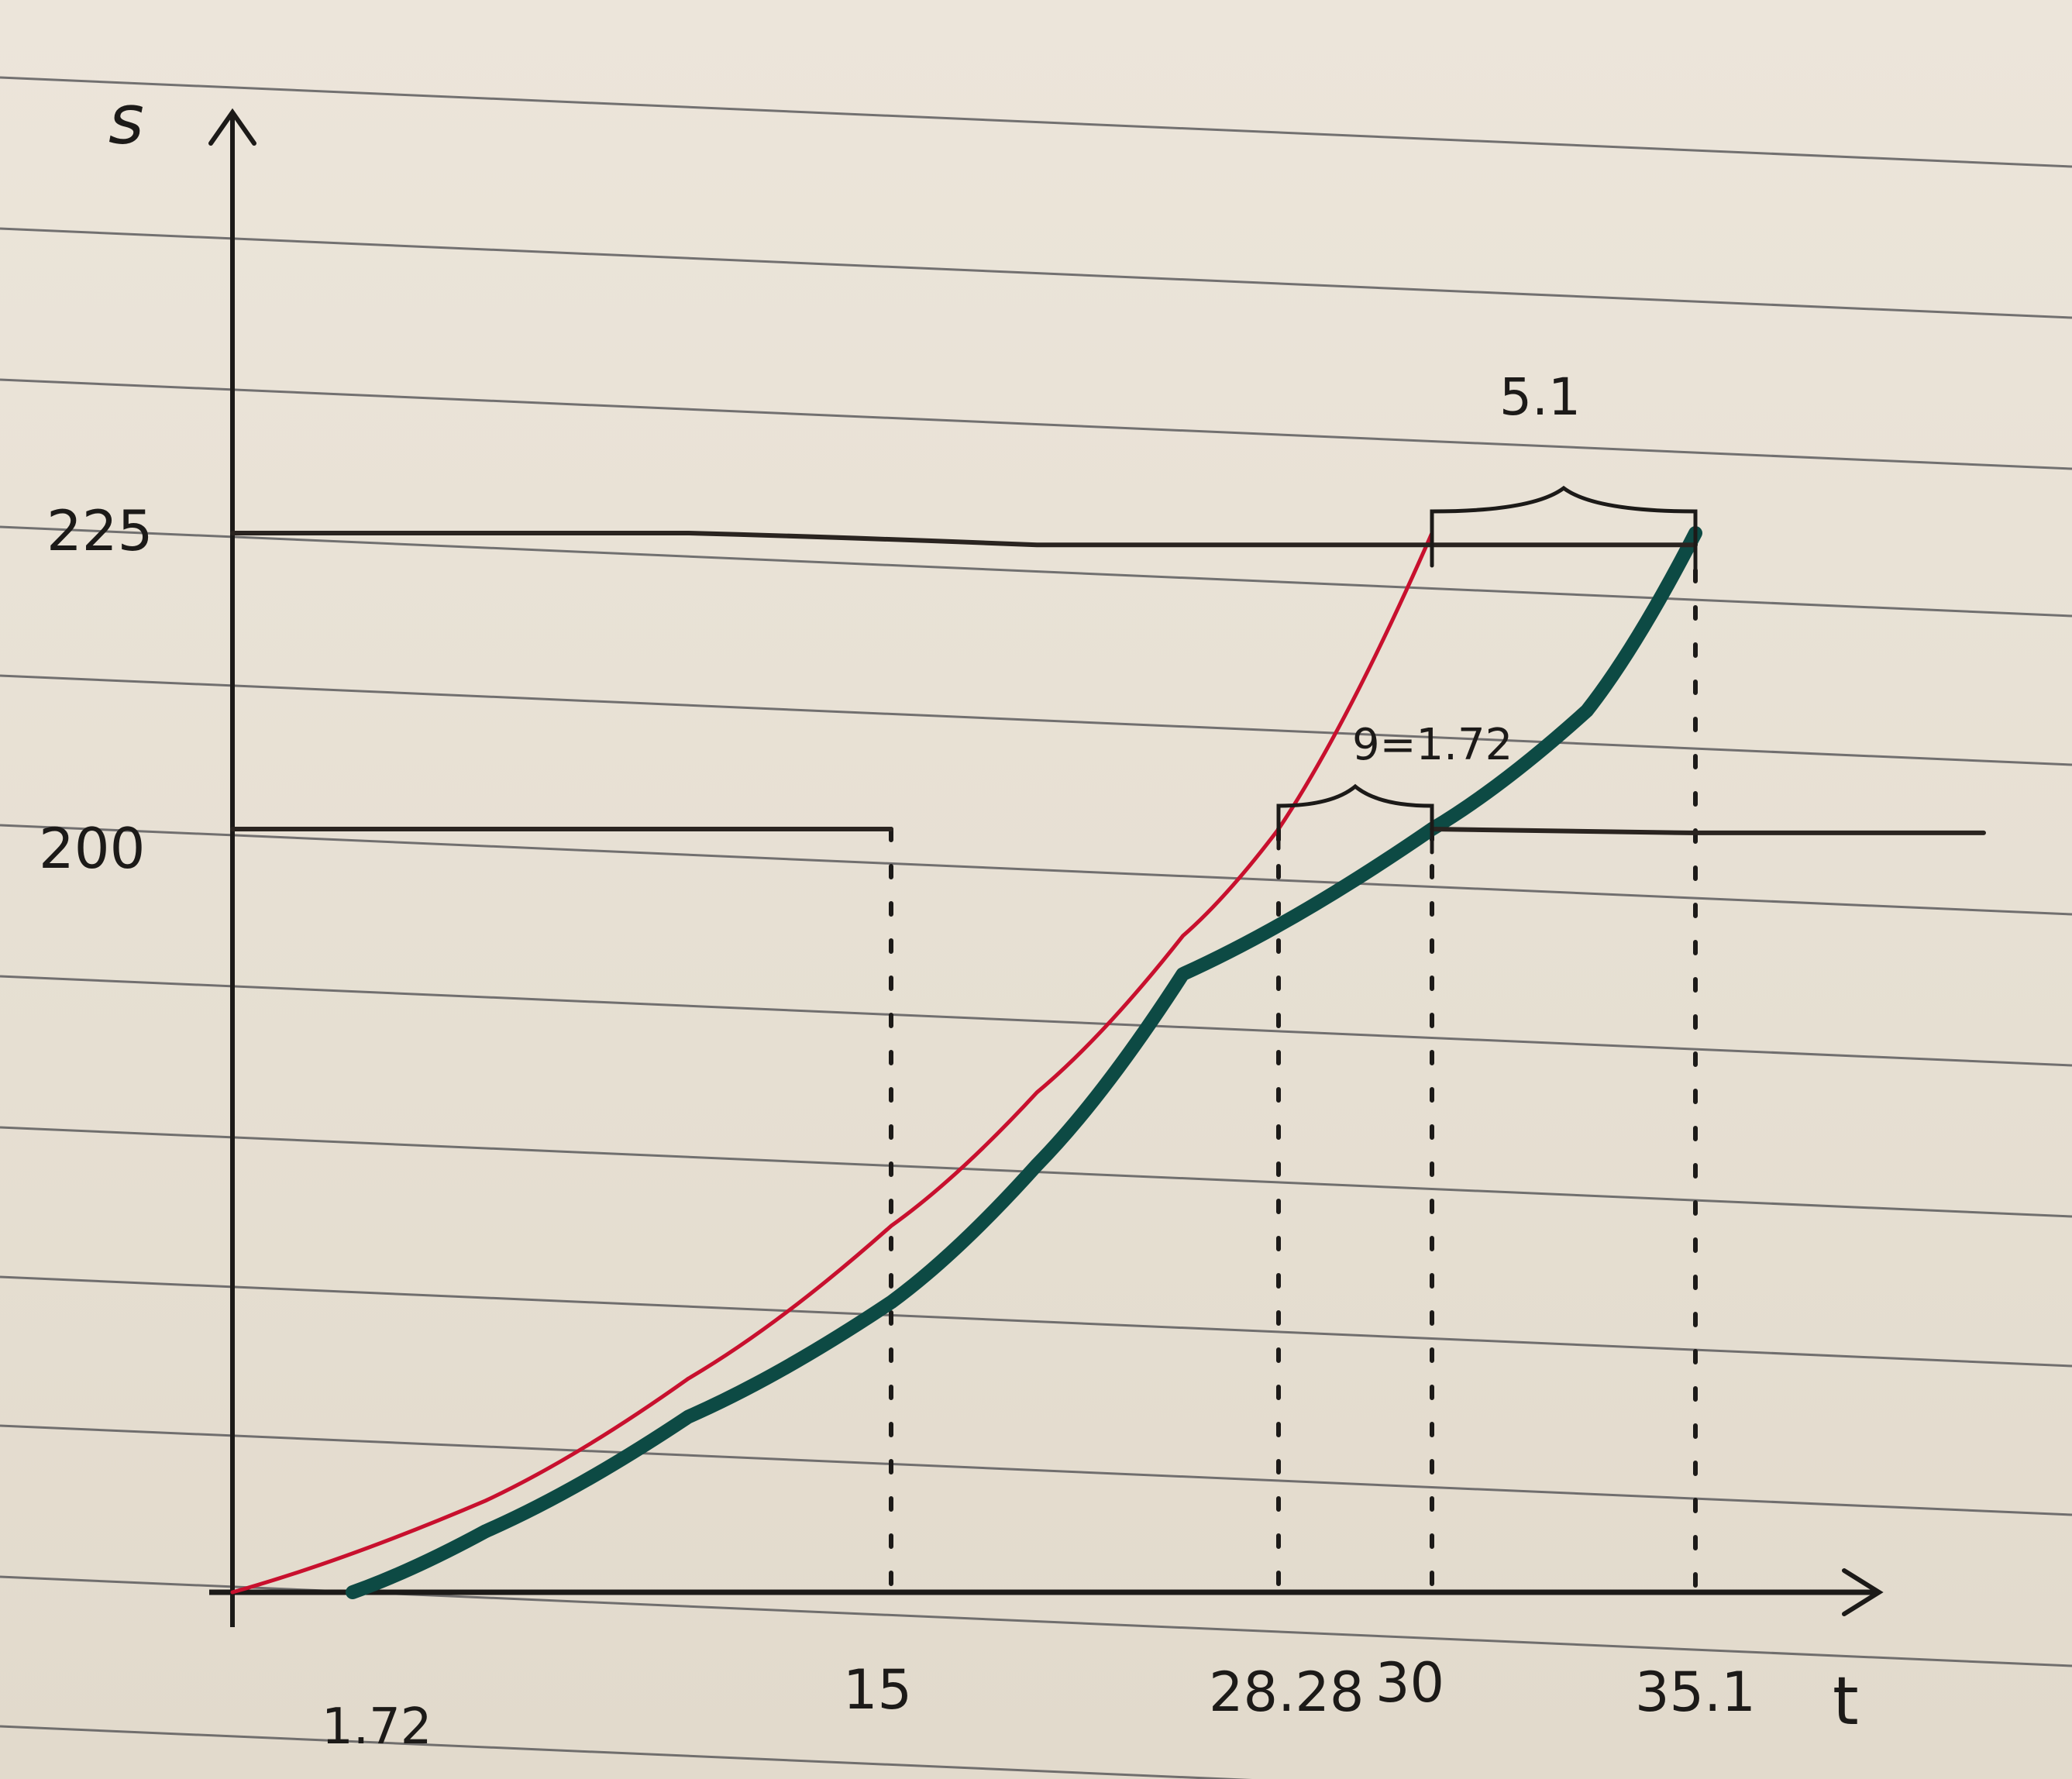  I want to click on x-tick-label-35-1: 35.1, so click(1696, 1692).